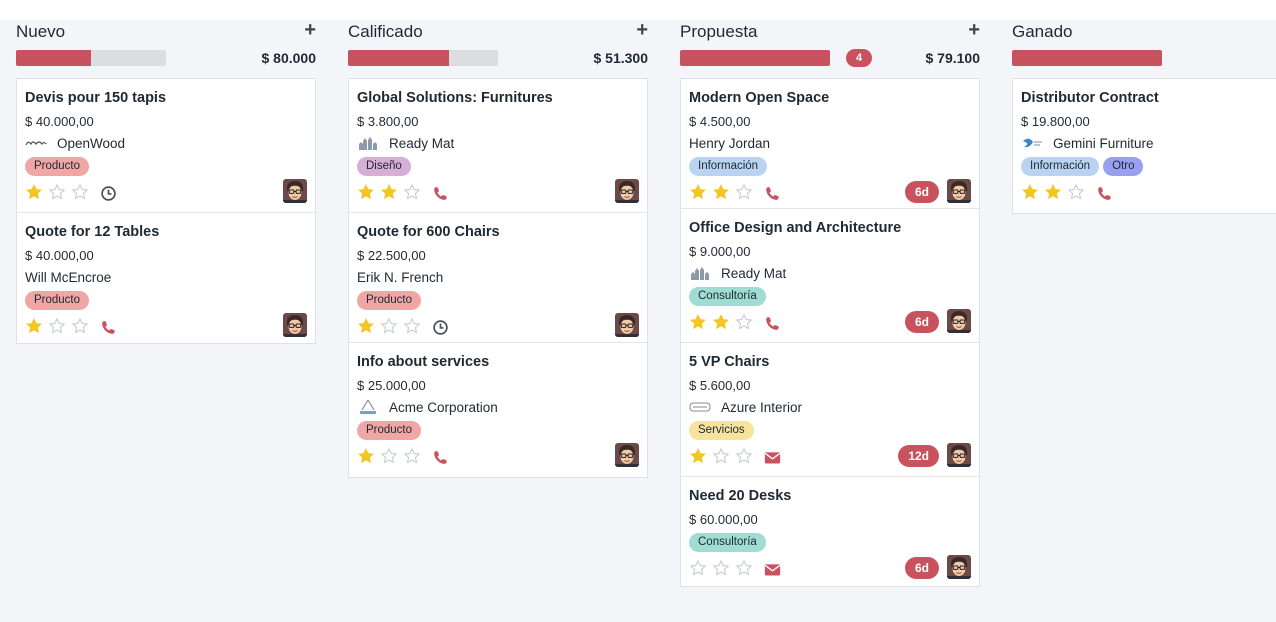  Describe the element at coordinates (428, 232) in the screenshot. I see `card-title: Quote for 600 Chairs` at that location.